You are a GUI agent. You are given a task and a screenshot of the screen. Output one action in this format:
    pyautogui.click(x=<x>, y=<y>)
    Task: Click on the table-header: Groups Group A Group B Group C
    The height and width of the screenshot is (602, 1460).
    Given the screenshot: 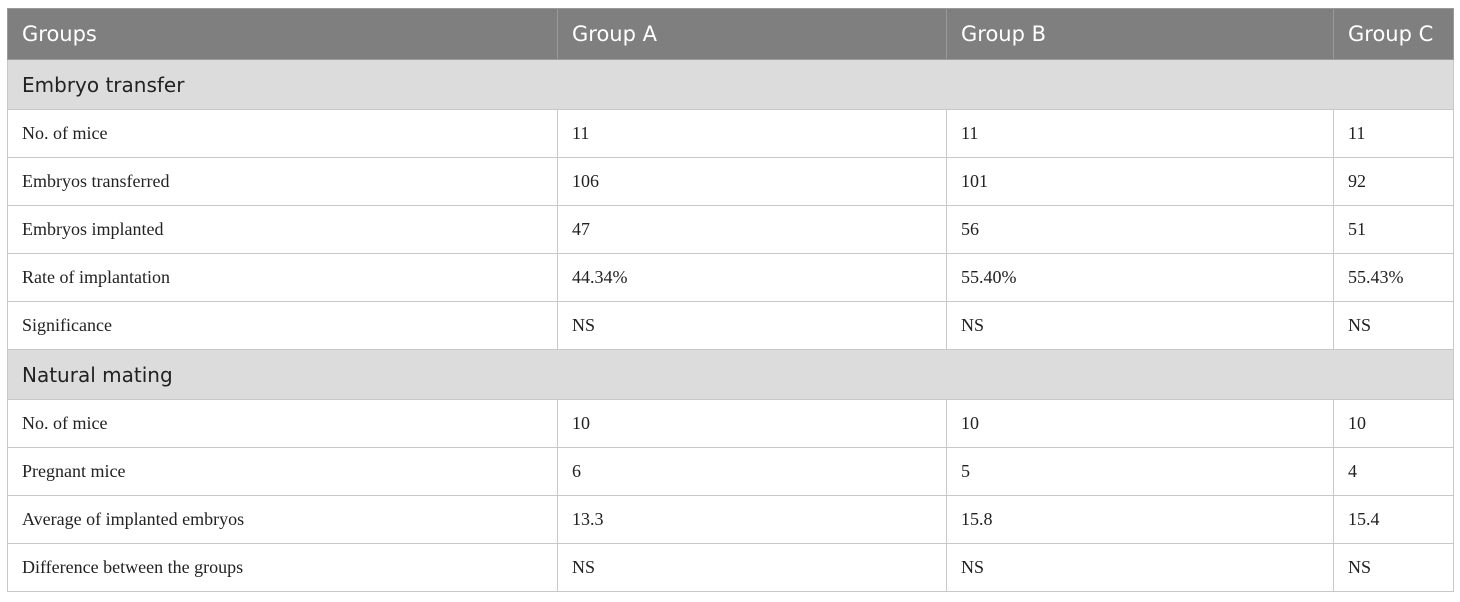 What is the action you would take?
    pyautogui.click(x=730, y=34)
    